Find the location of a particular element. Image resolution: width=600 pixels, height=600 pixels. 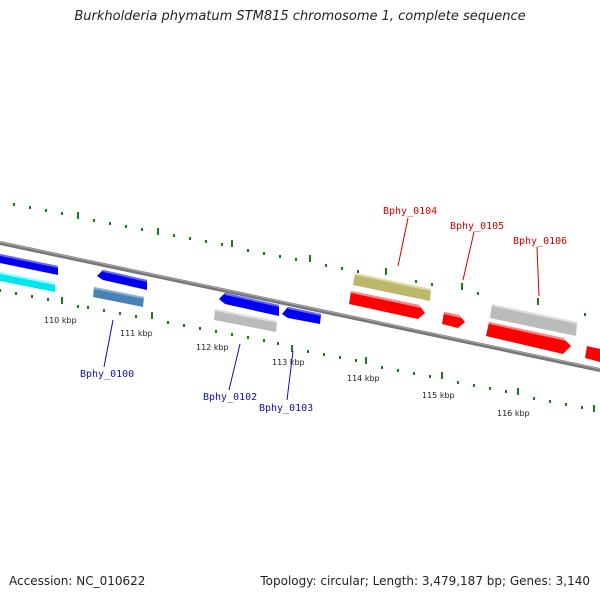

kbp-label: 114 kbp is located at coordinates (363, 378).